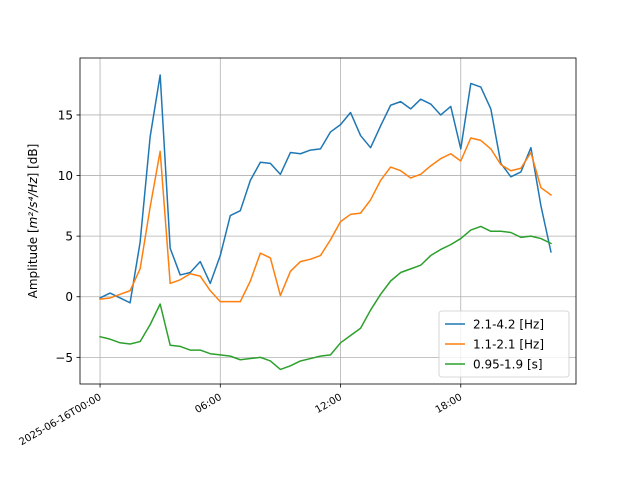  I want to click on legend-label: 2.1-4.2 [Hz], so click(508, 325).